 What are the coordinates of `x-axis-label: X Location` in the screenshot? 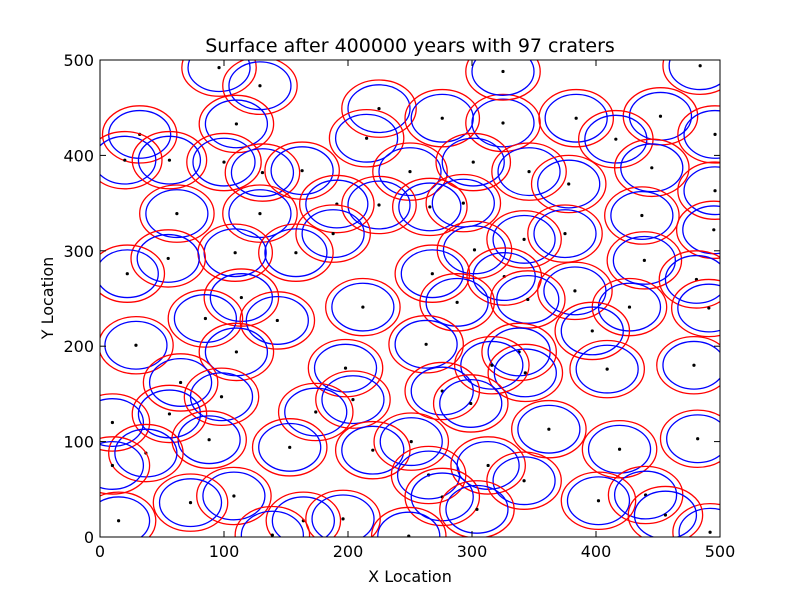 It's located at (410, 576).